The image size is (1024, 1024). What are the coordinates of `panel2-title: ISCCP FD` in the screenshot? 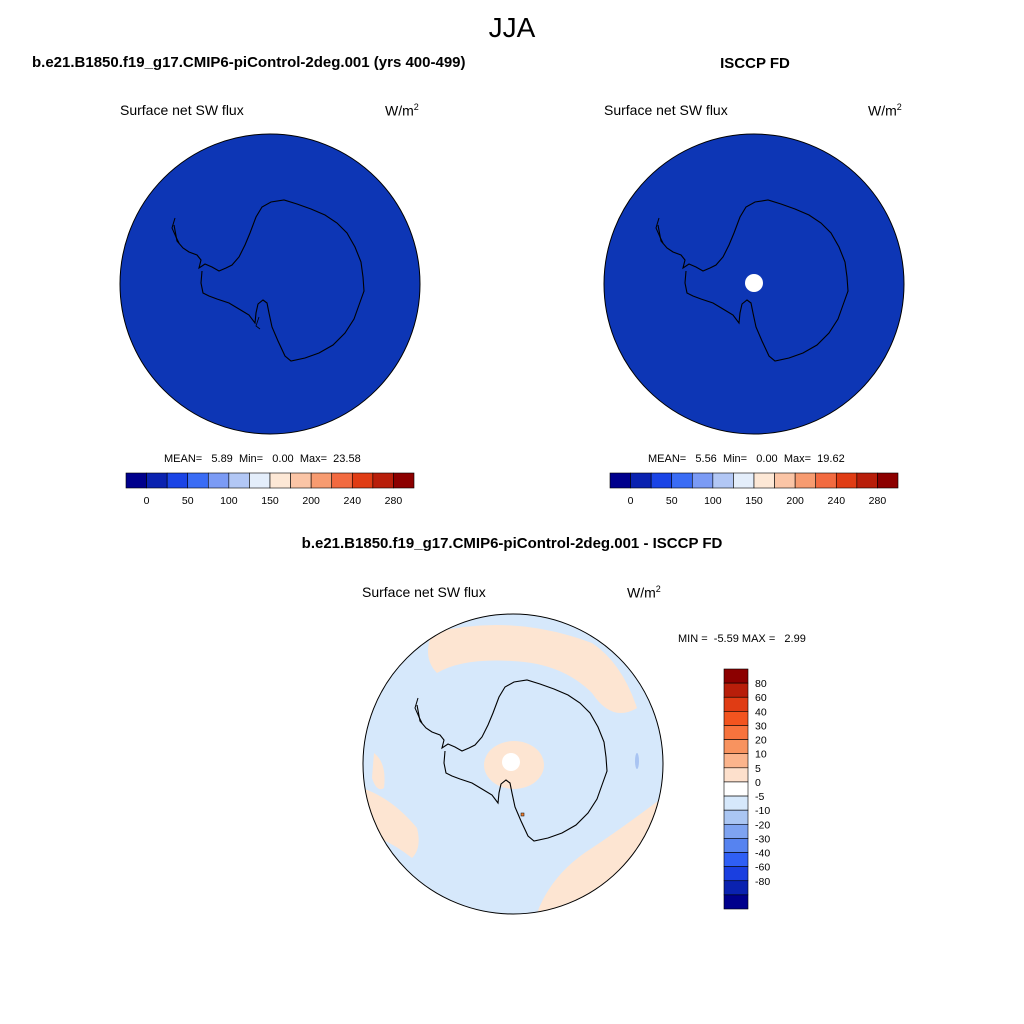 It's located at (755, 63).